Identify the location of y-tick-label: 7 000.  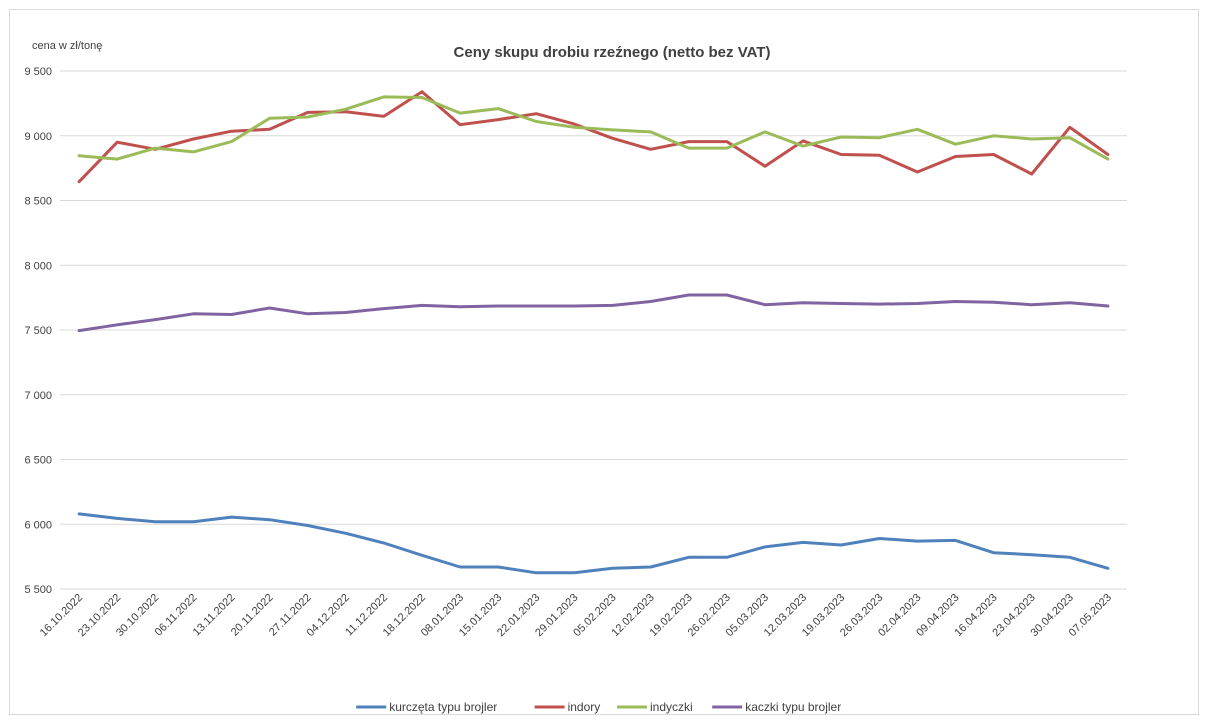
(38, 396).